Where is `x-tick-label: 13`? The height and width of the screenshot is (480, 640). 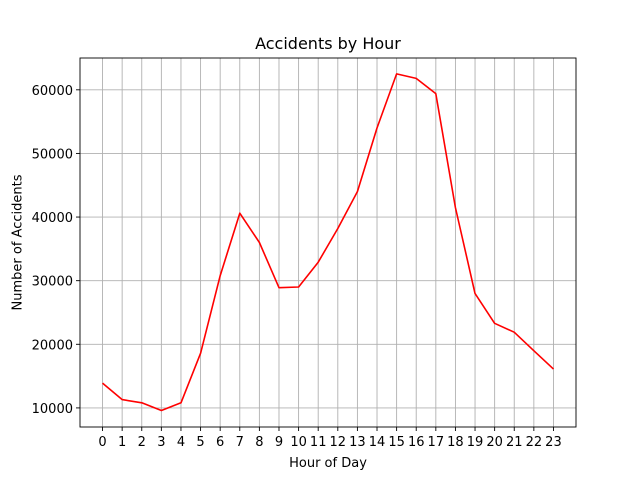
x-tick-label: 13 is located at coordinates (357, 442).